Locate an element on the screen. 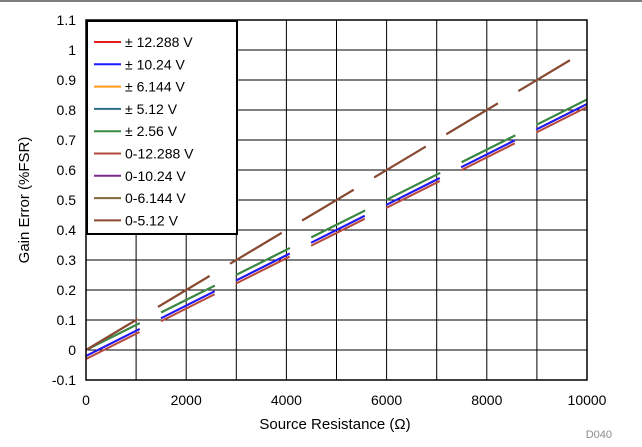 This screenshot has width=642, height=447. legend-label: 0-6.144 V is located at coordinates (155, 198).